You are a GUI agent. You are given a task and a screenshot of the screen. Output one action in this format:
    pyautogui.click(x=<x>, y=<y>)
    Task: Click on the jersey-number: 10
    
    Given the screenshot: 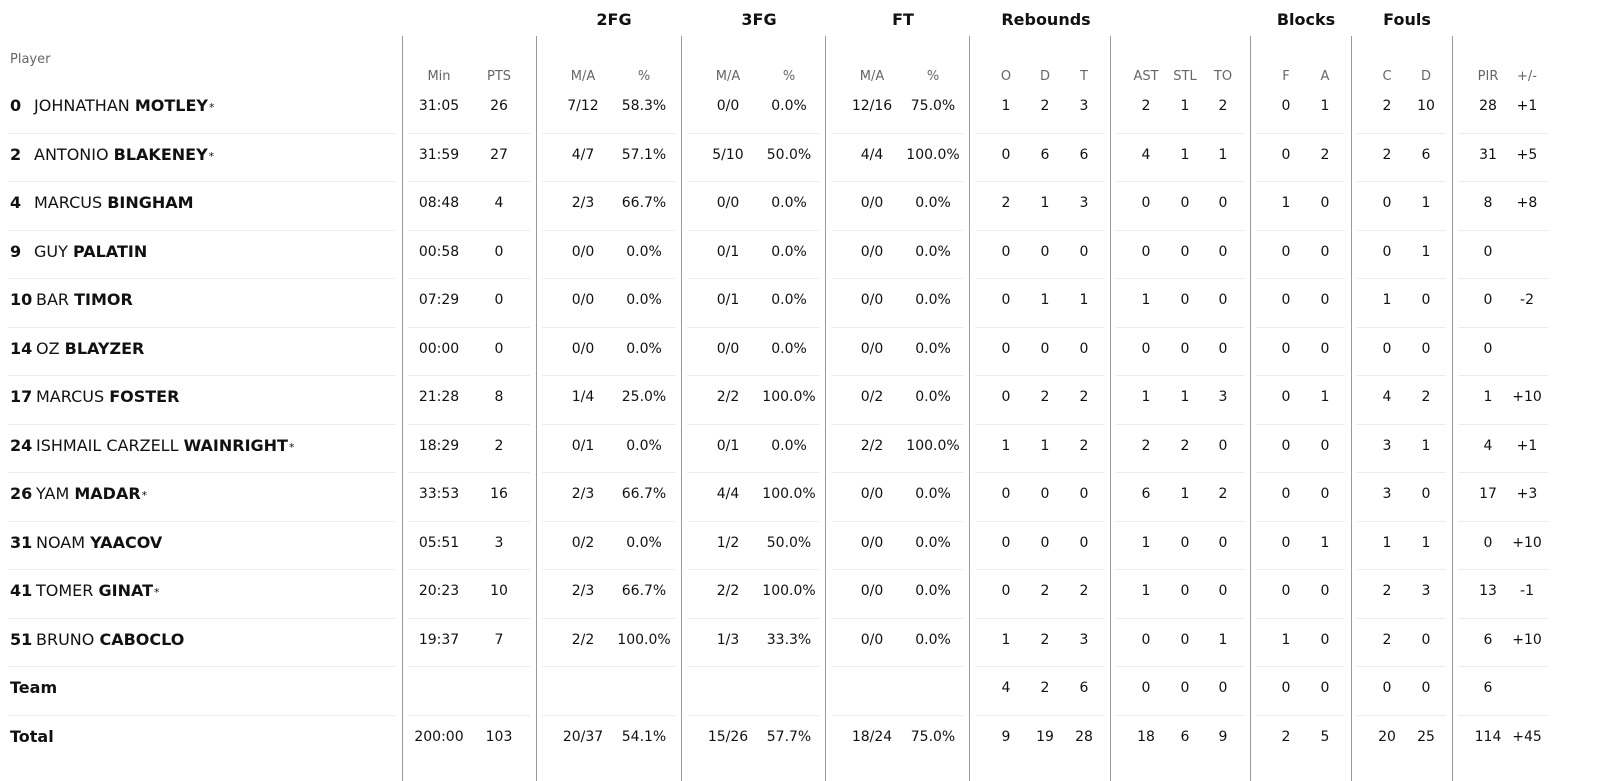 What is the action you would take?
    pyautogui.click(x=21, y=299)
    